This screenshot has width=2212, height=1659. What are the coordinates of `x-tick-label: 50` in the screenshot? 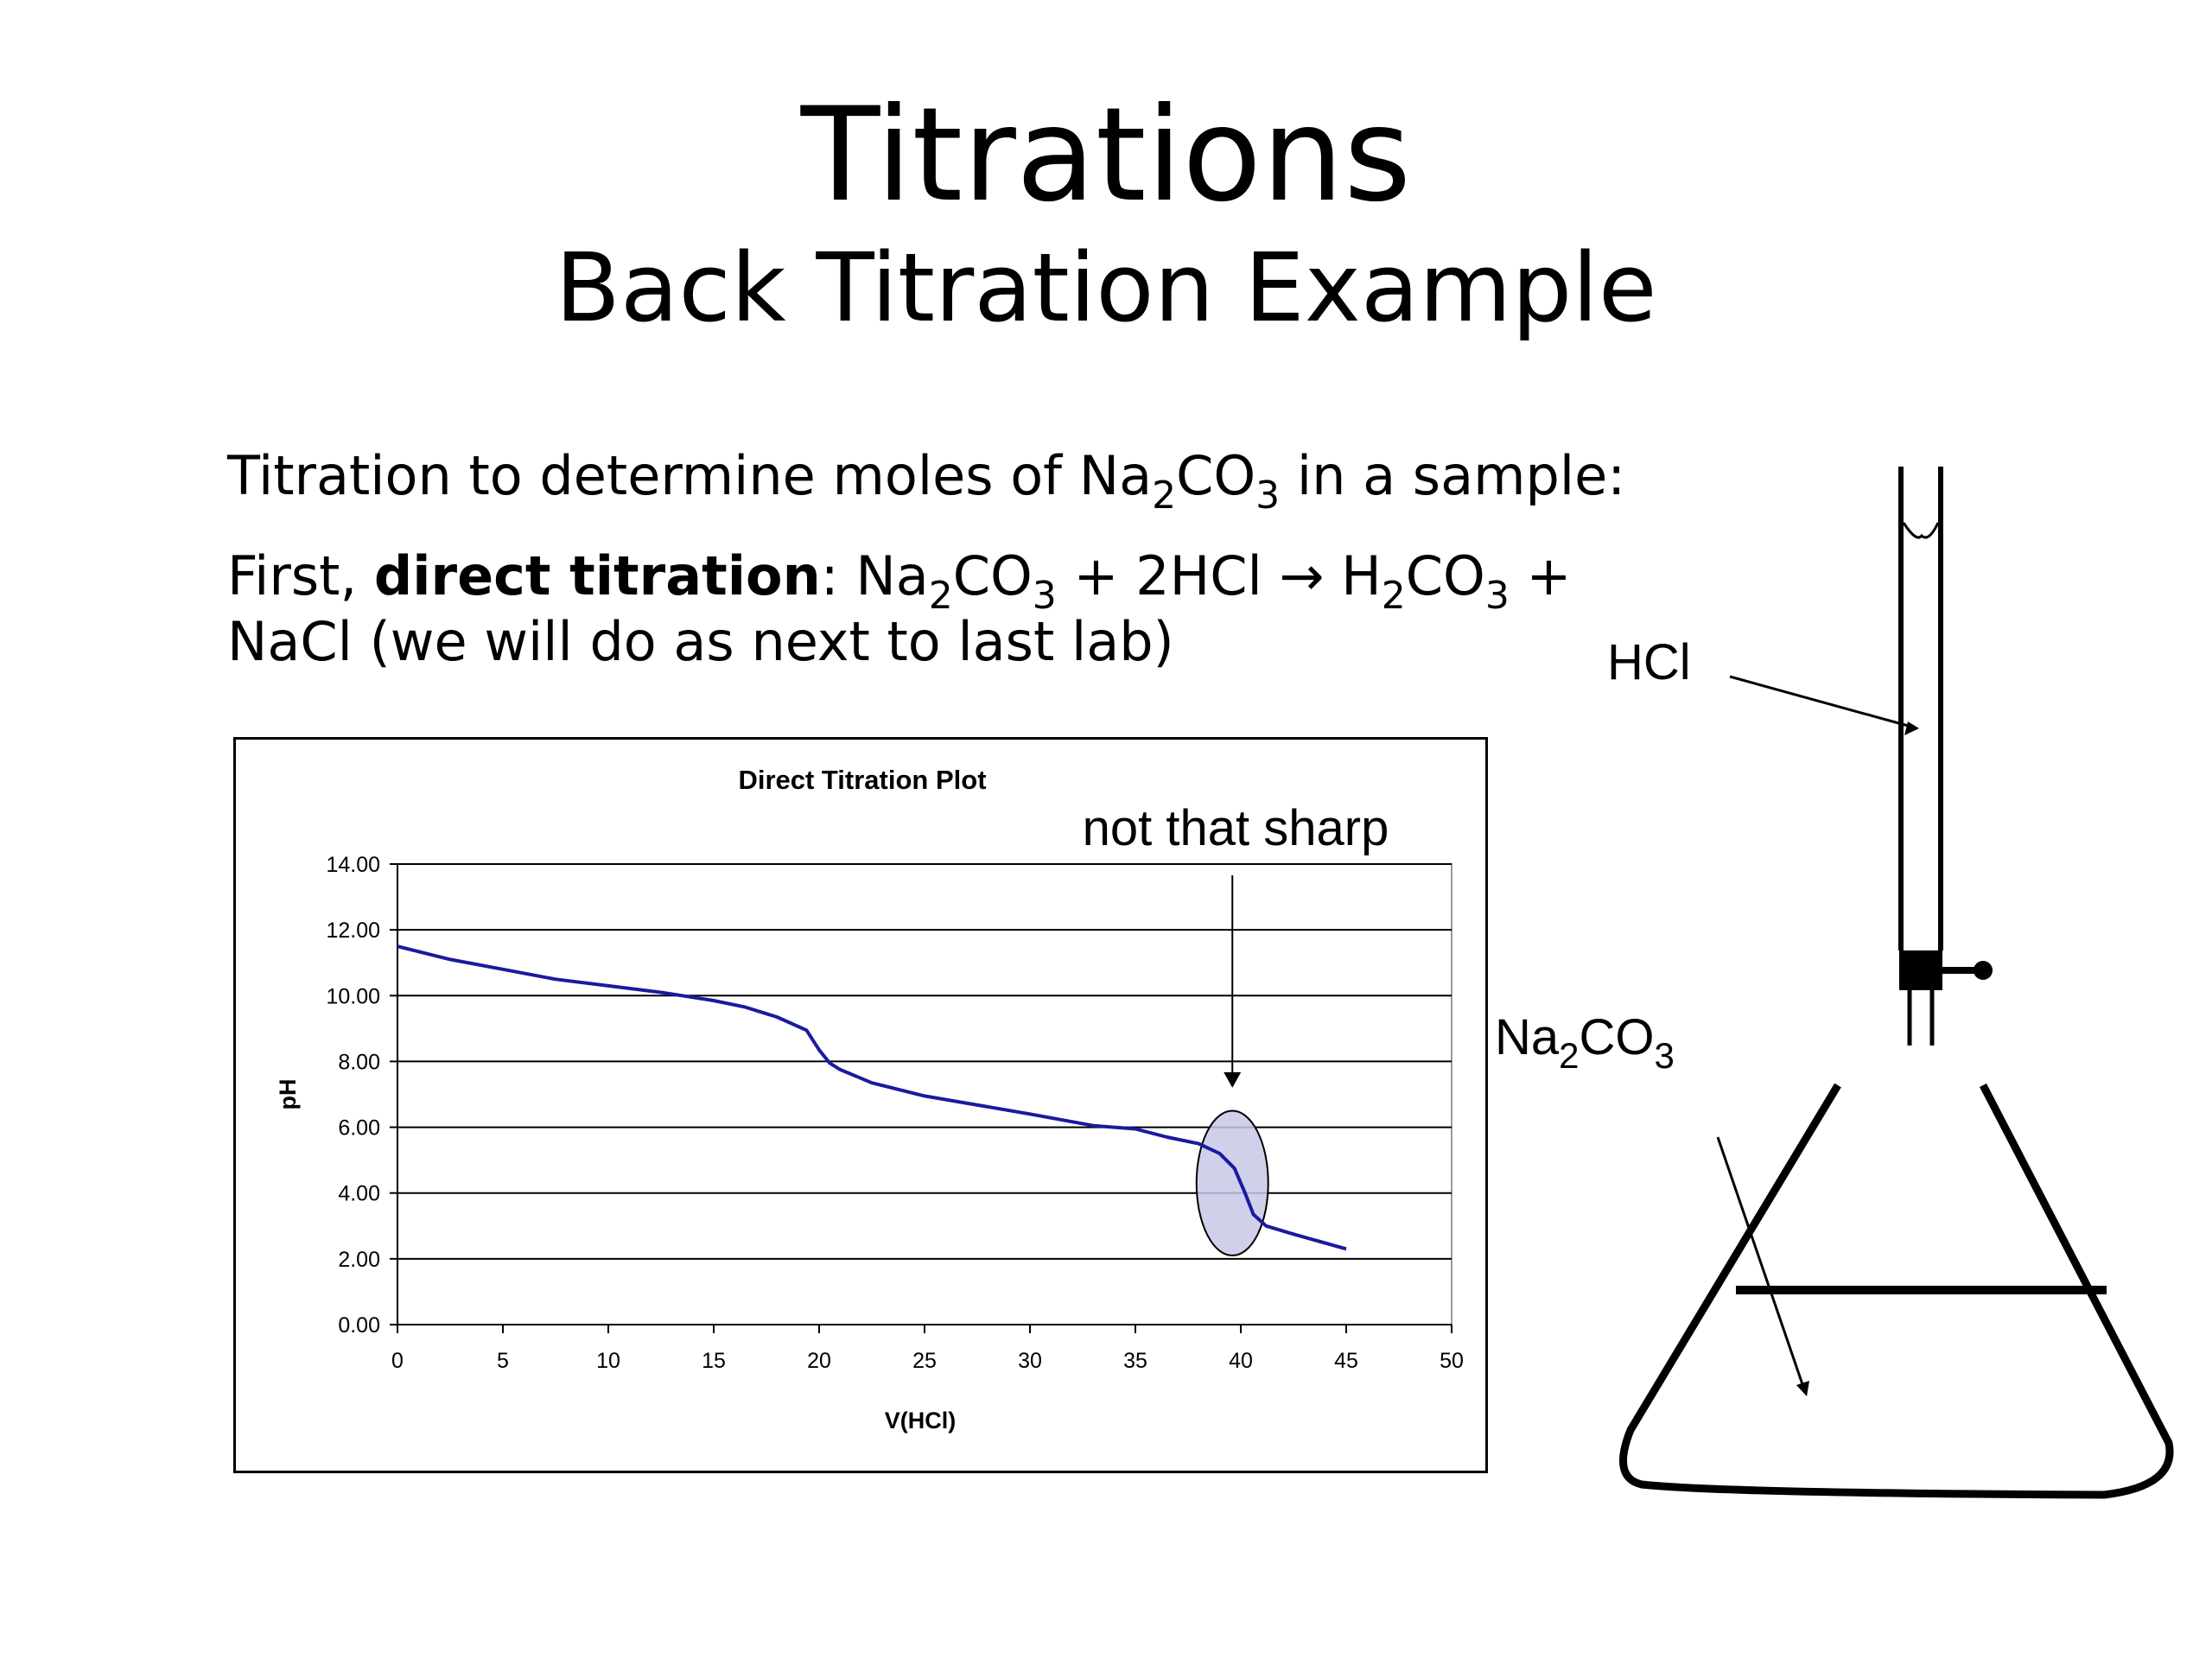 It's located at (1452, 1361).